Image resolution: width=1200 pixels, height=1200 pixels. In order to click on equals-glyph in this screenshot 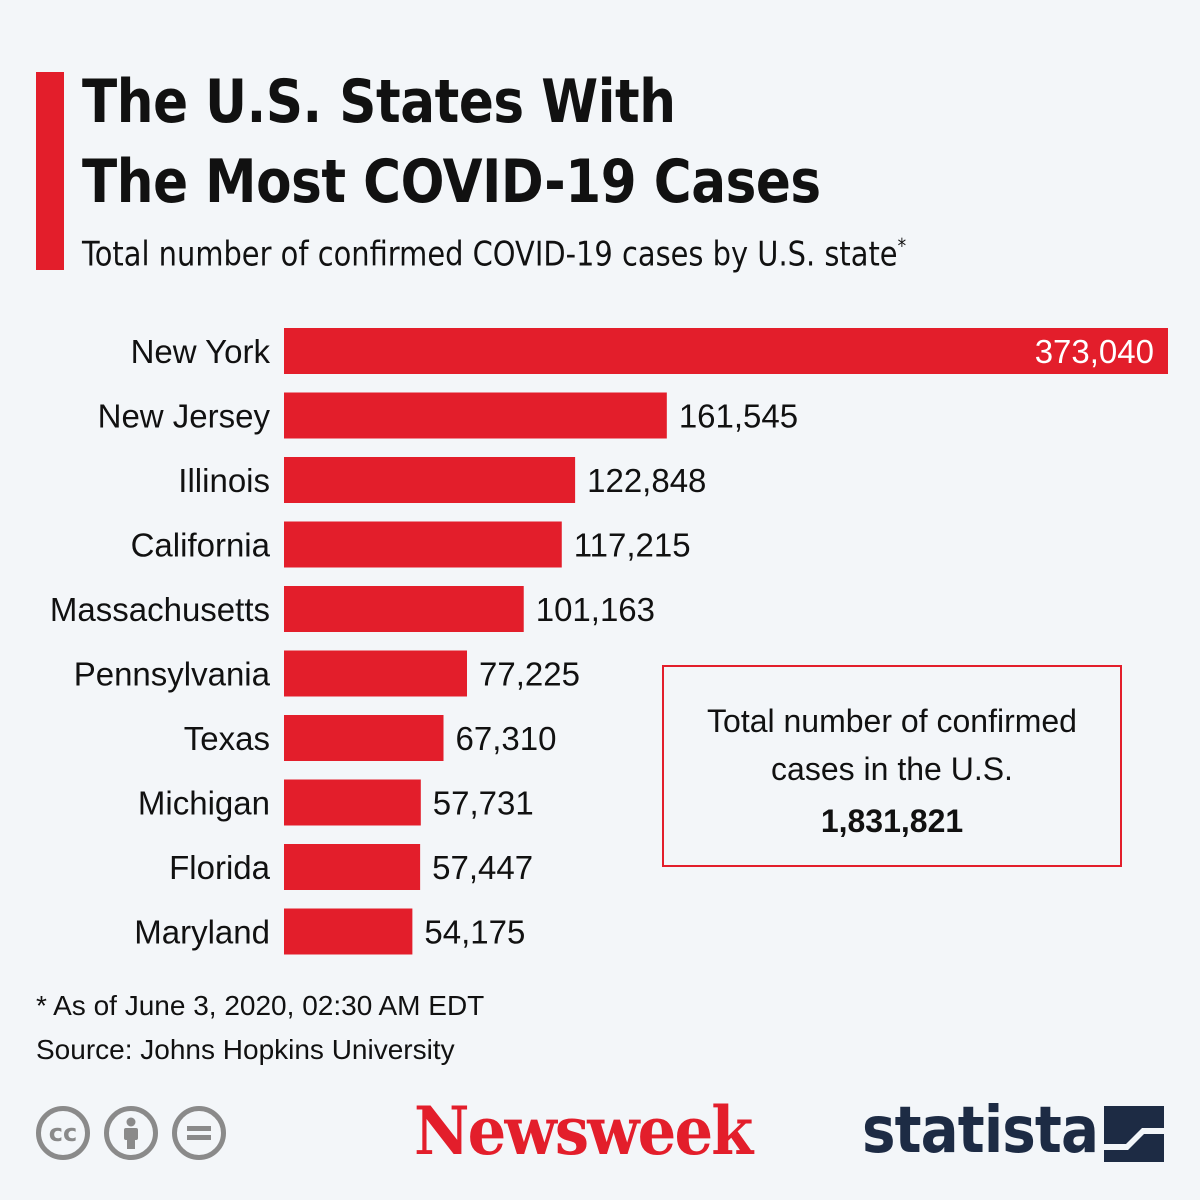, I will do `click(199, 1133)`.